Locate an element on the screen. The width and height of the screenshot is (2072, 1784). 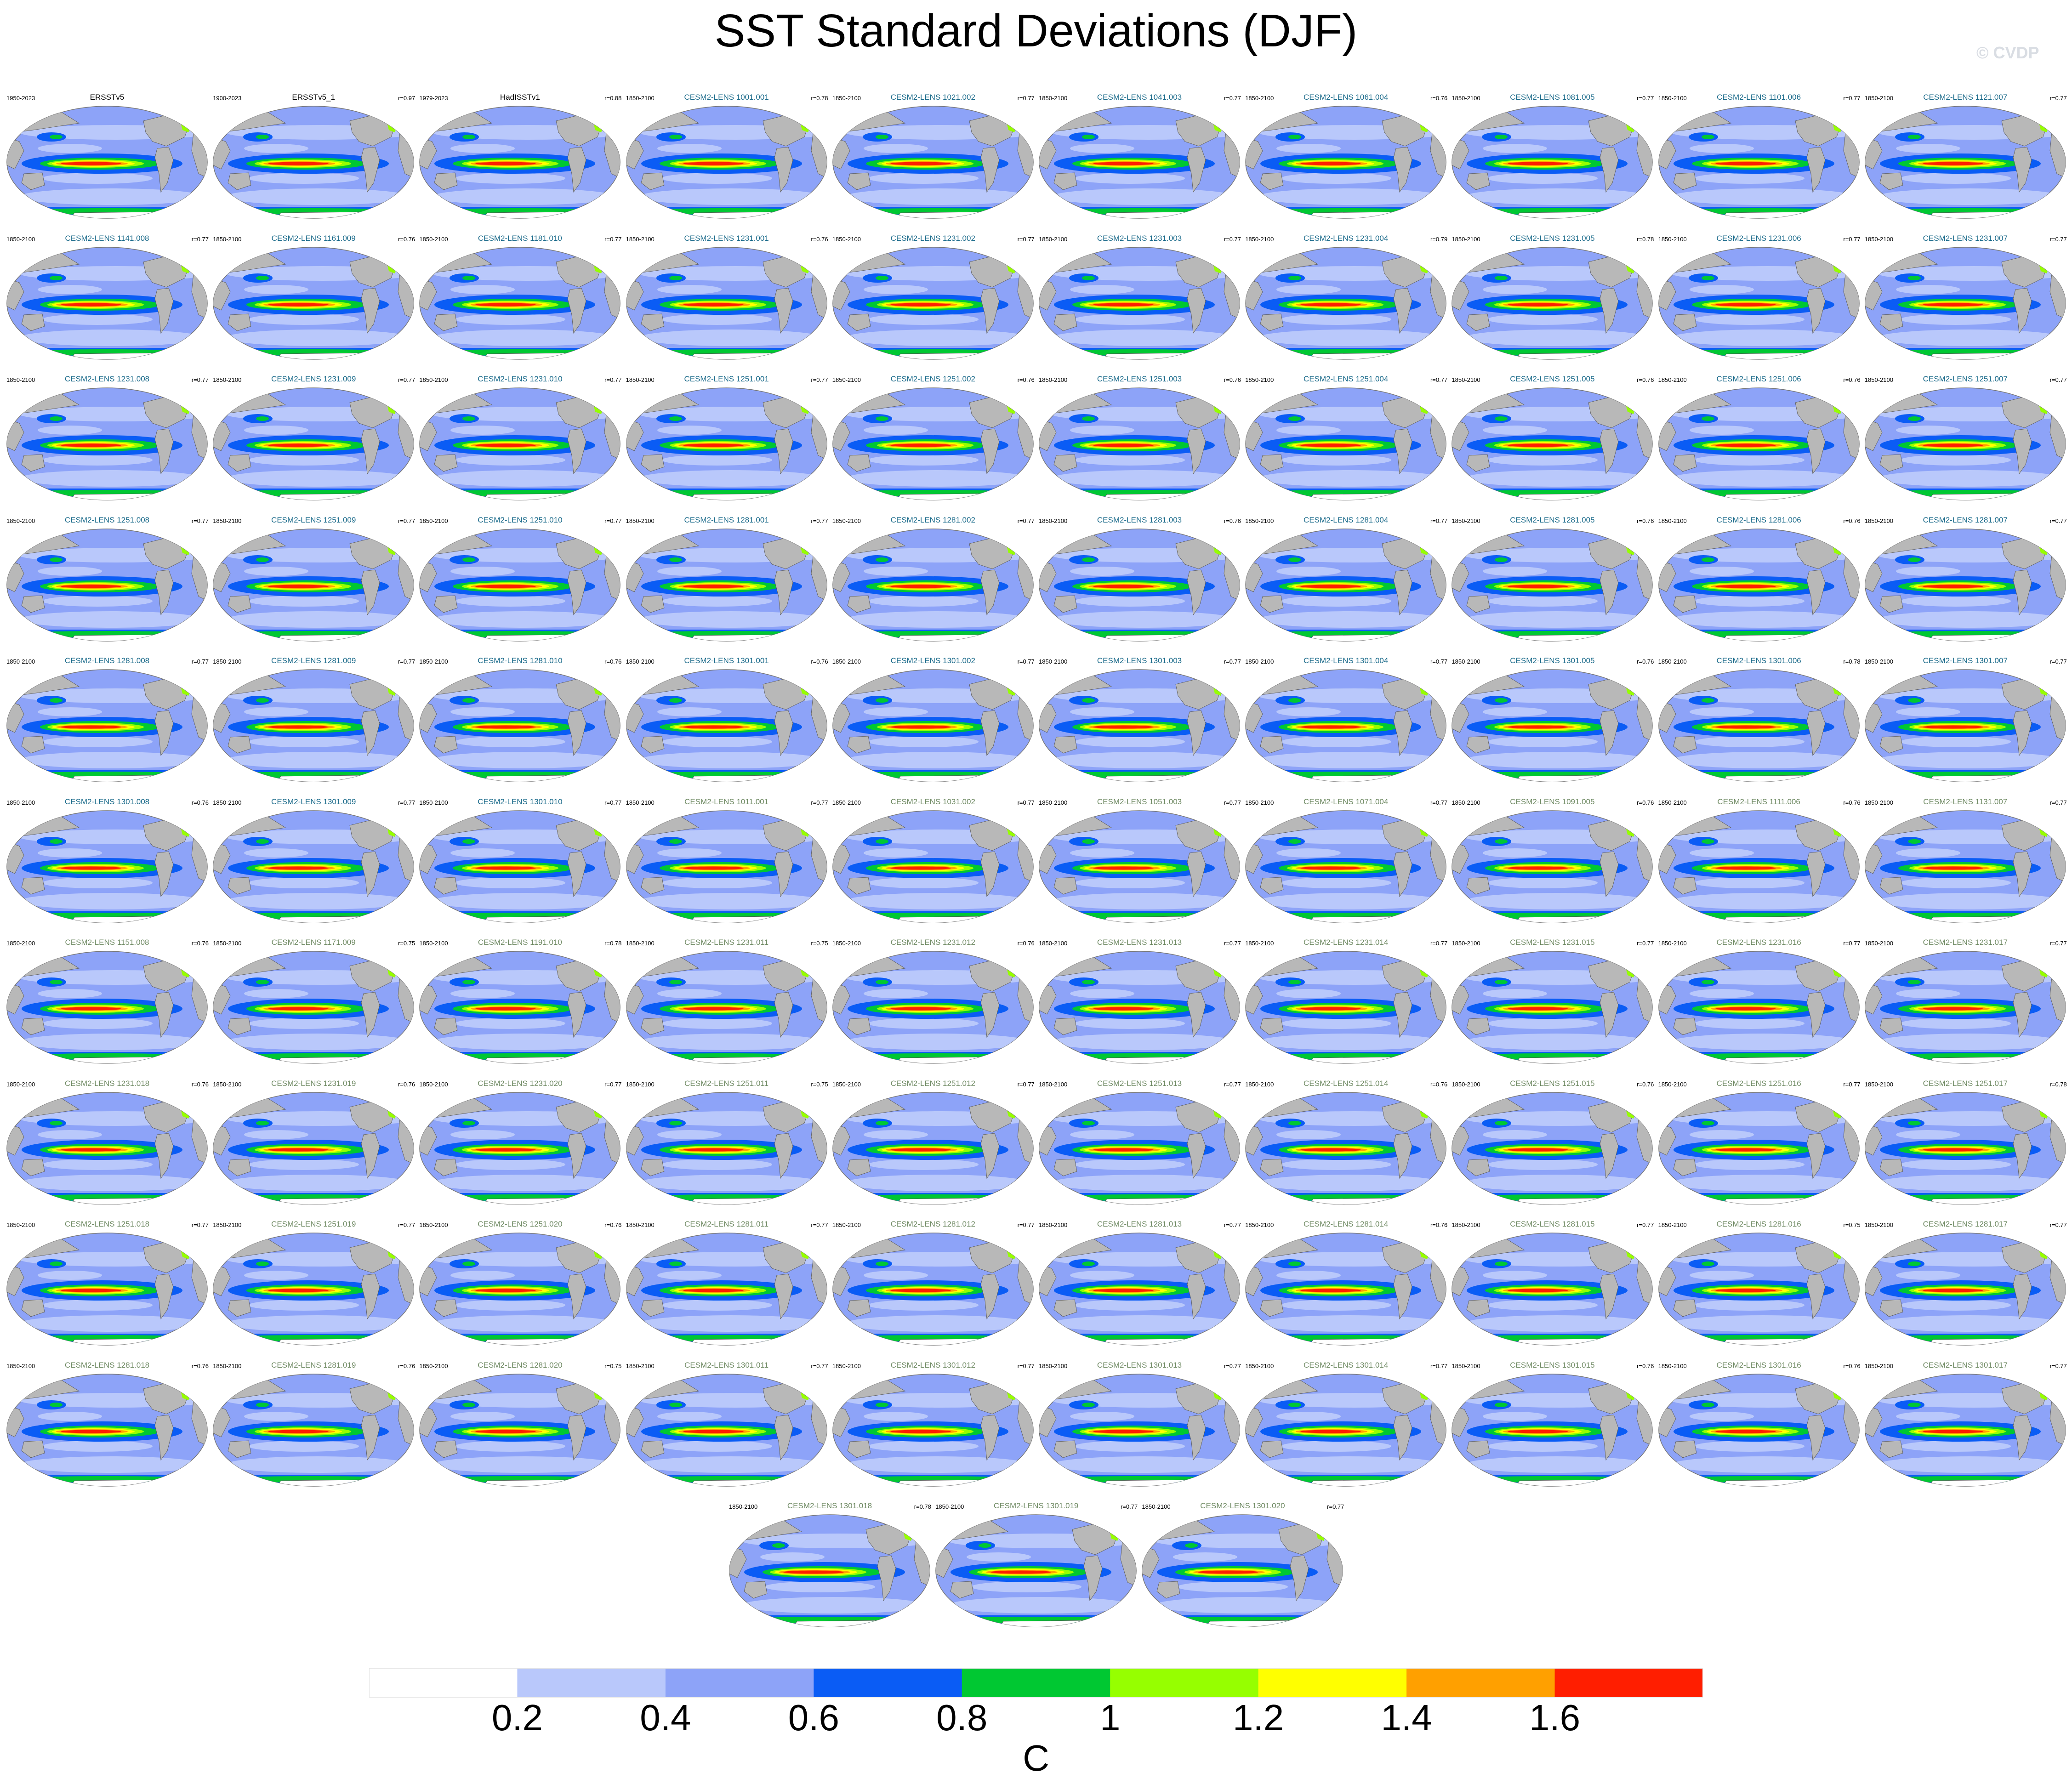
map-panel: CESM2-LENS 1301.007 1850-2100 r=0.77 is located at coordinates (1965, 729).